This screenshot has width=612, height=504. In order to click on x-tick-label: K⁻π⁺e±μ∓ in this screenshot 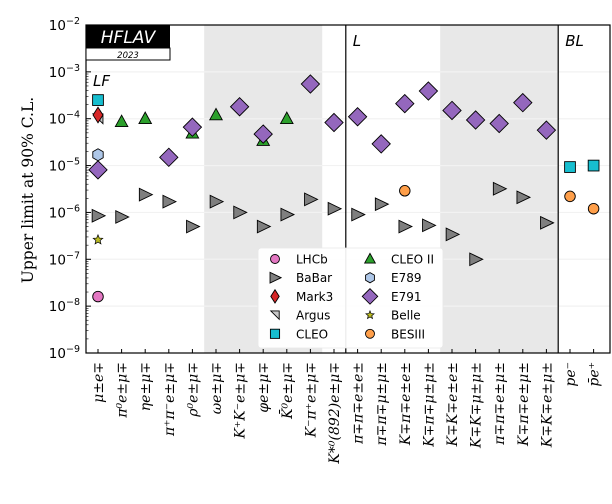, I will do `click(311, 400)`.